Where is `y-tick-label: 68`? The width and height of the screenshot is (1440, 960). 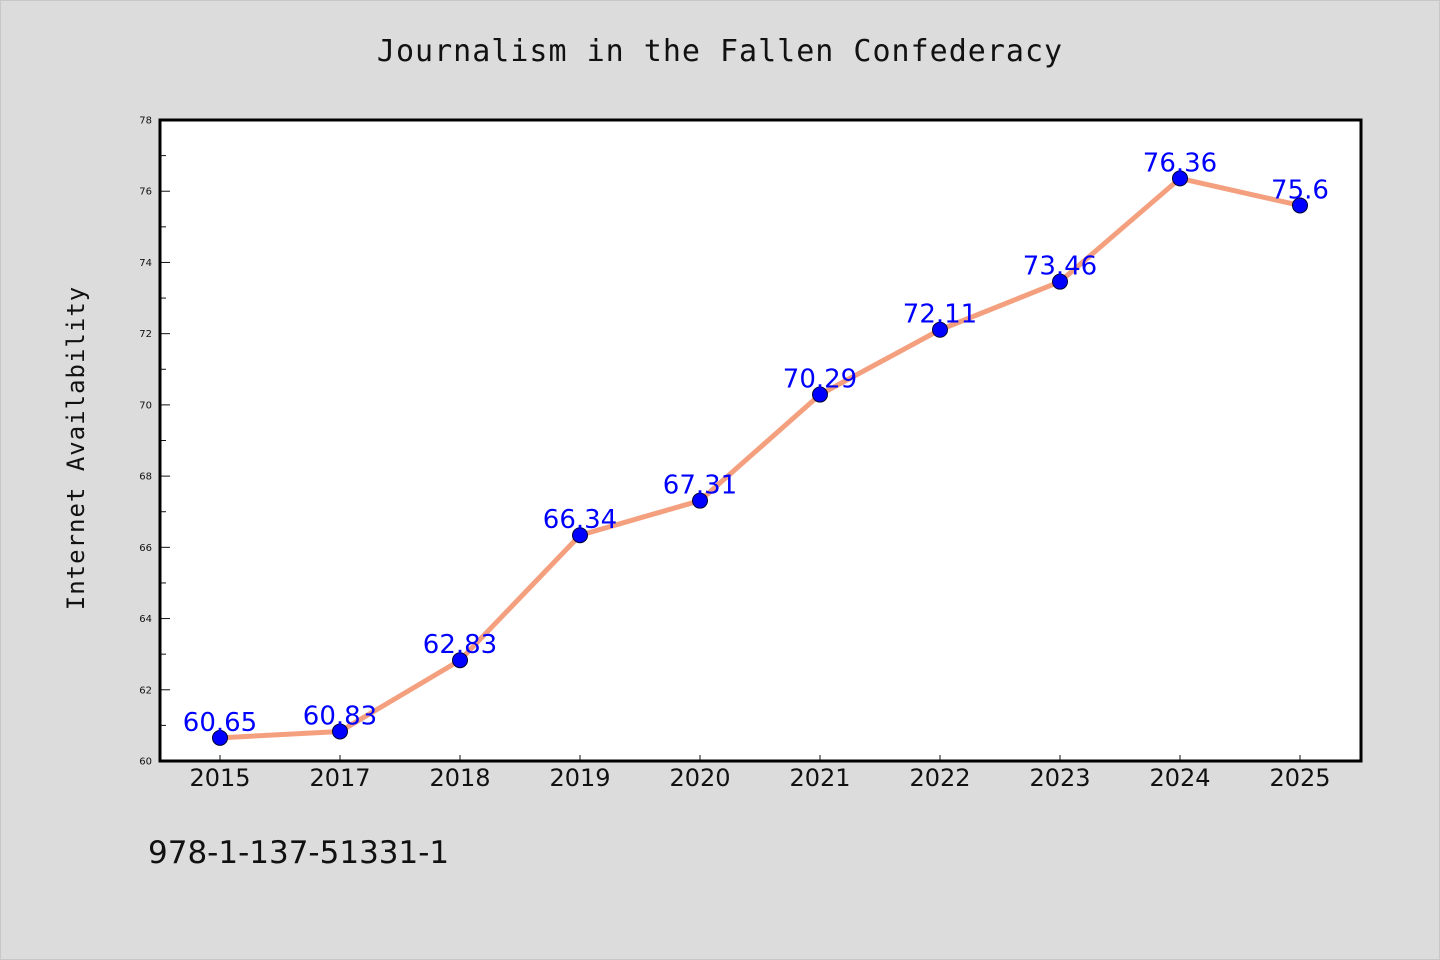 y-tick-label: 68 is located at coordinates (145, 477).